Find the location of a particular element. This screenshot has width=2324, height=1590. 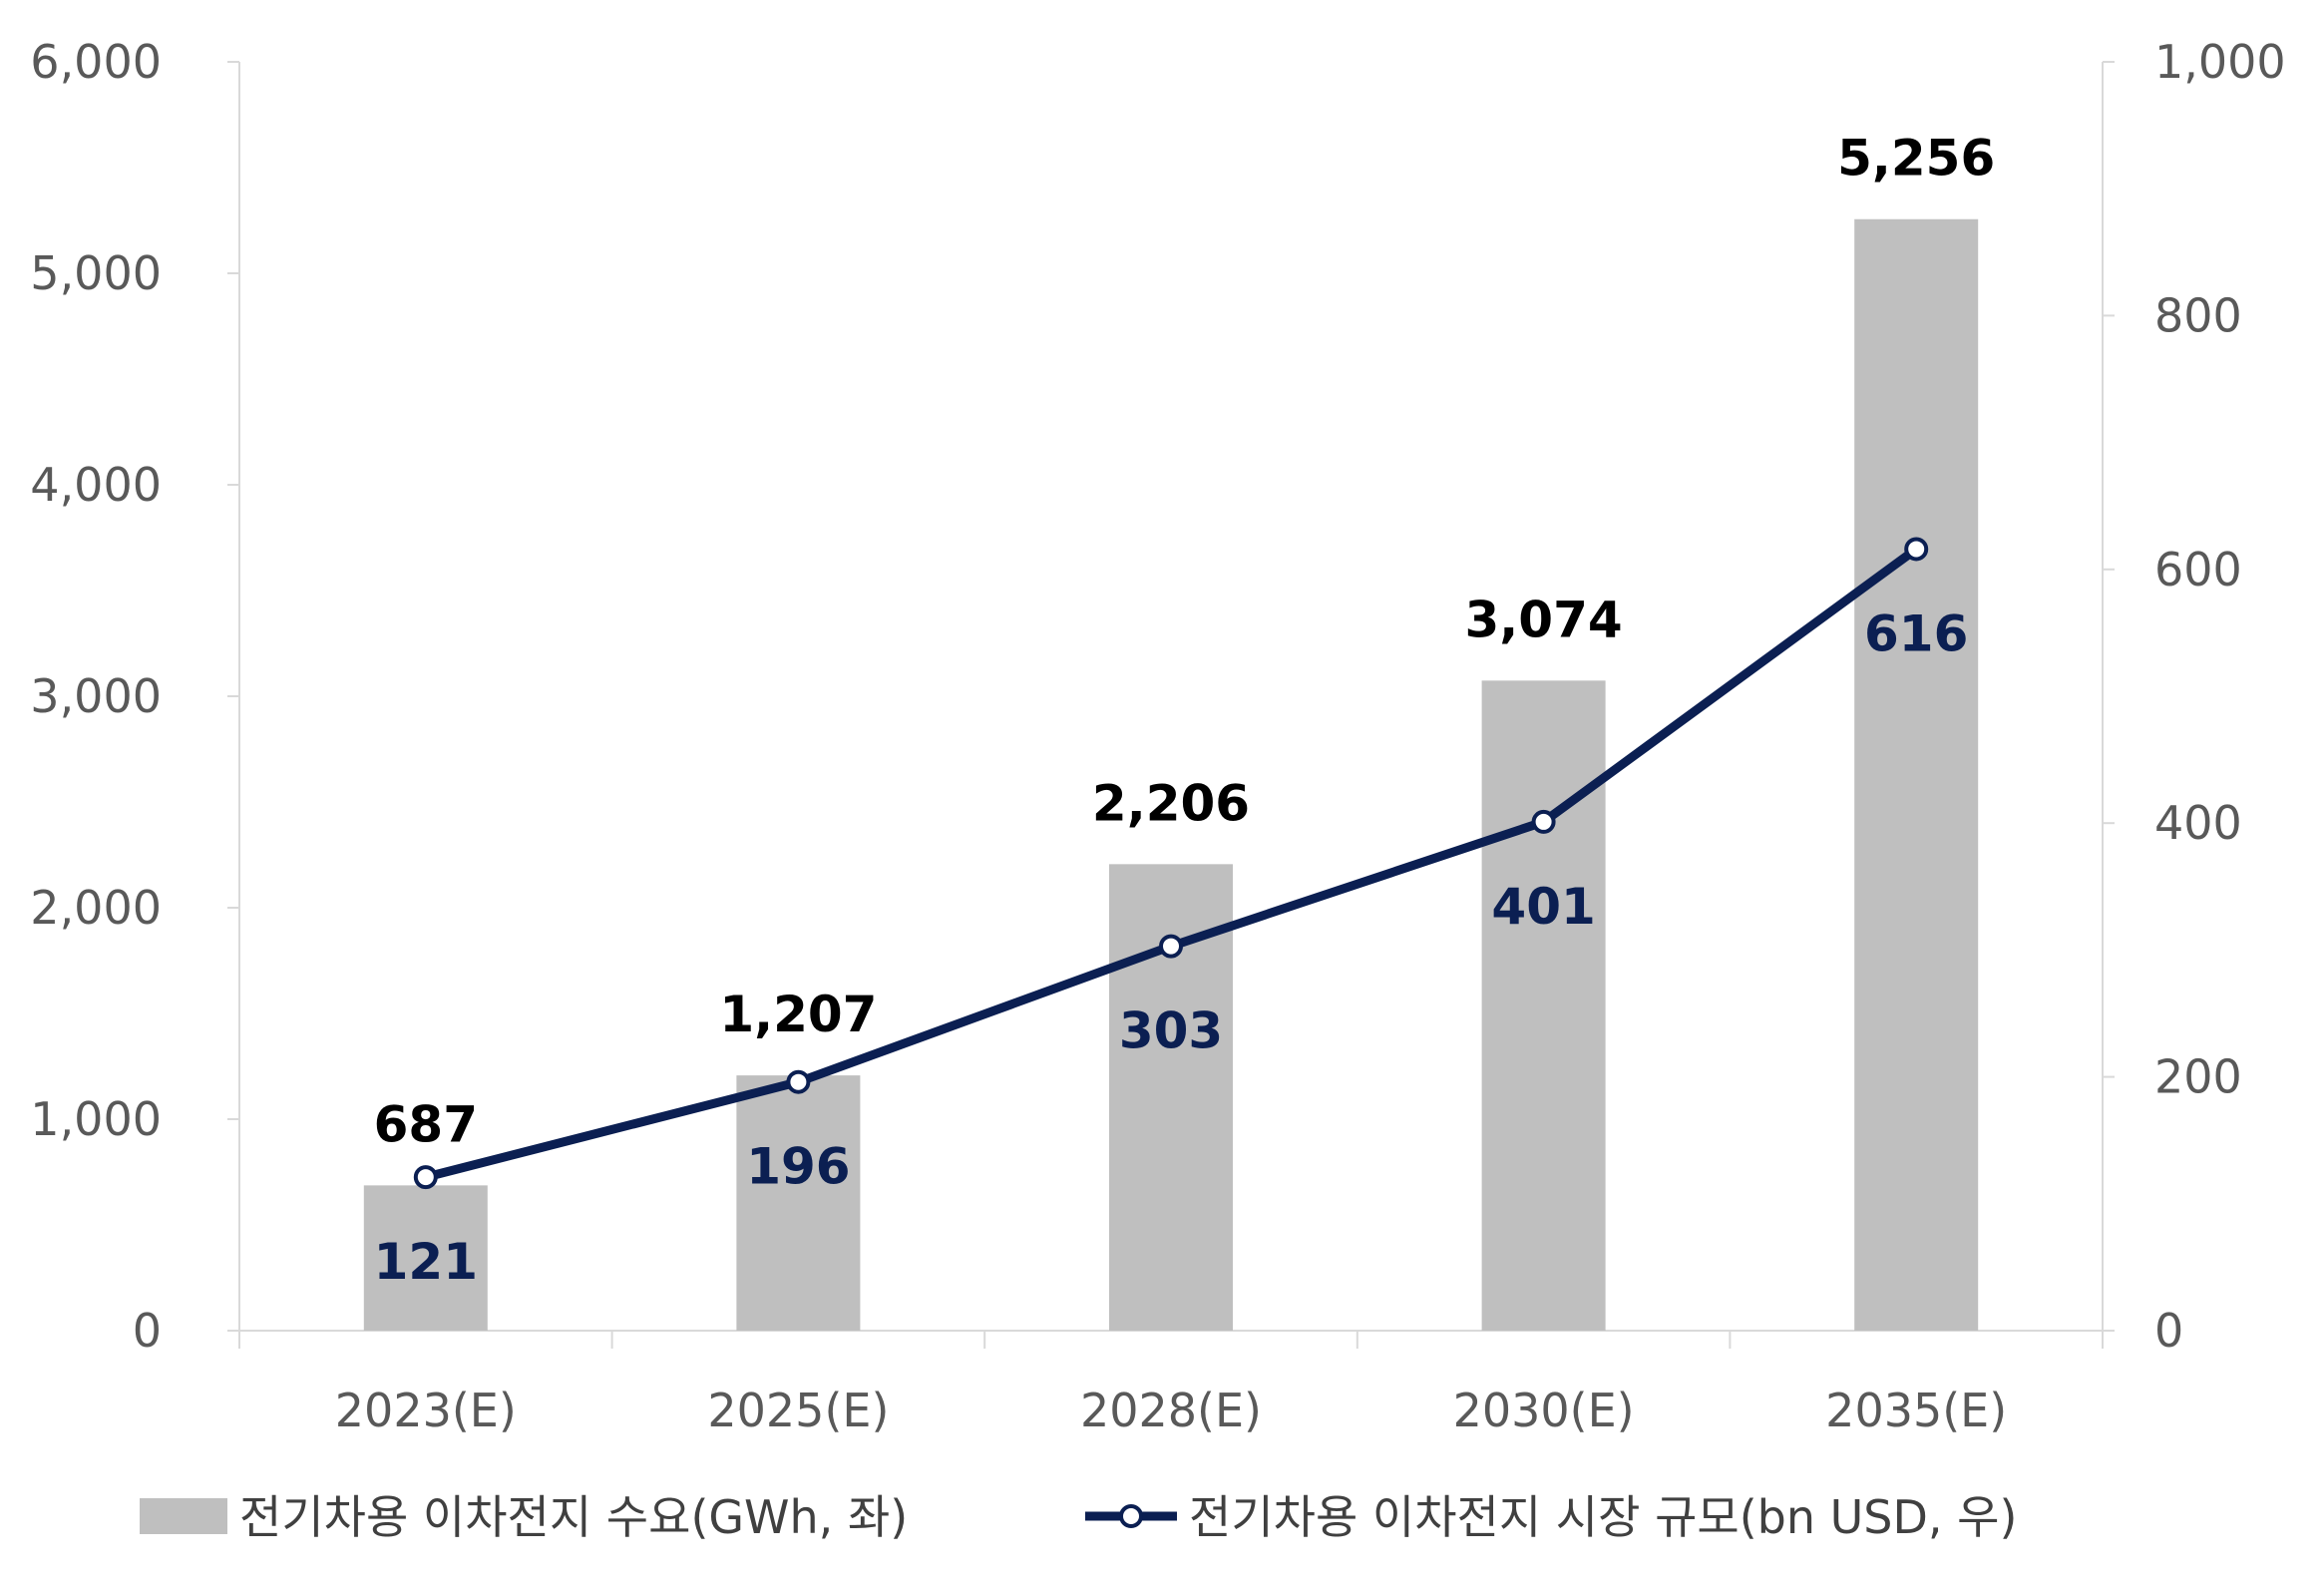

left-axis-tick-label: 5,000 is located at coordinates (96, 273).